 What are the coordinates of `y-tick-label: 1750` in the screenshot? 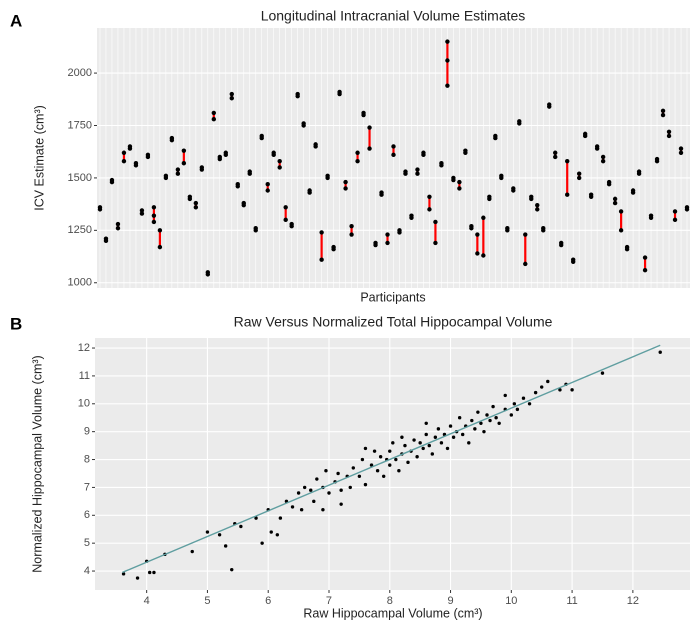 It's located at (80, 125).